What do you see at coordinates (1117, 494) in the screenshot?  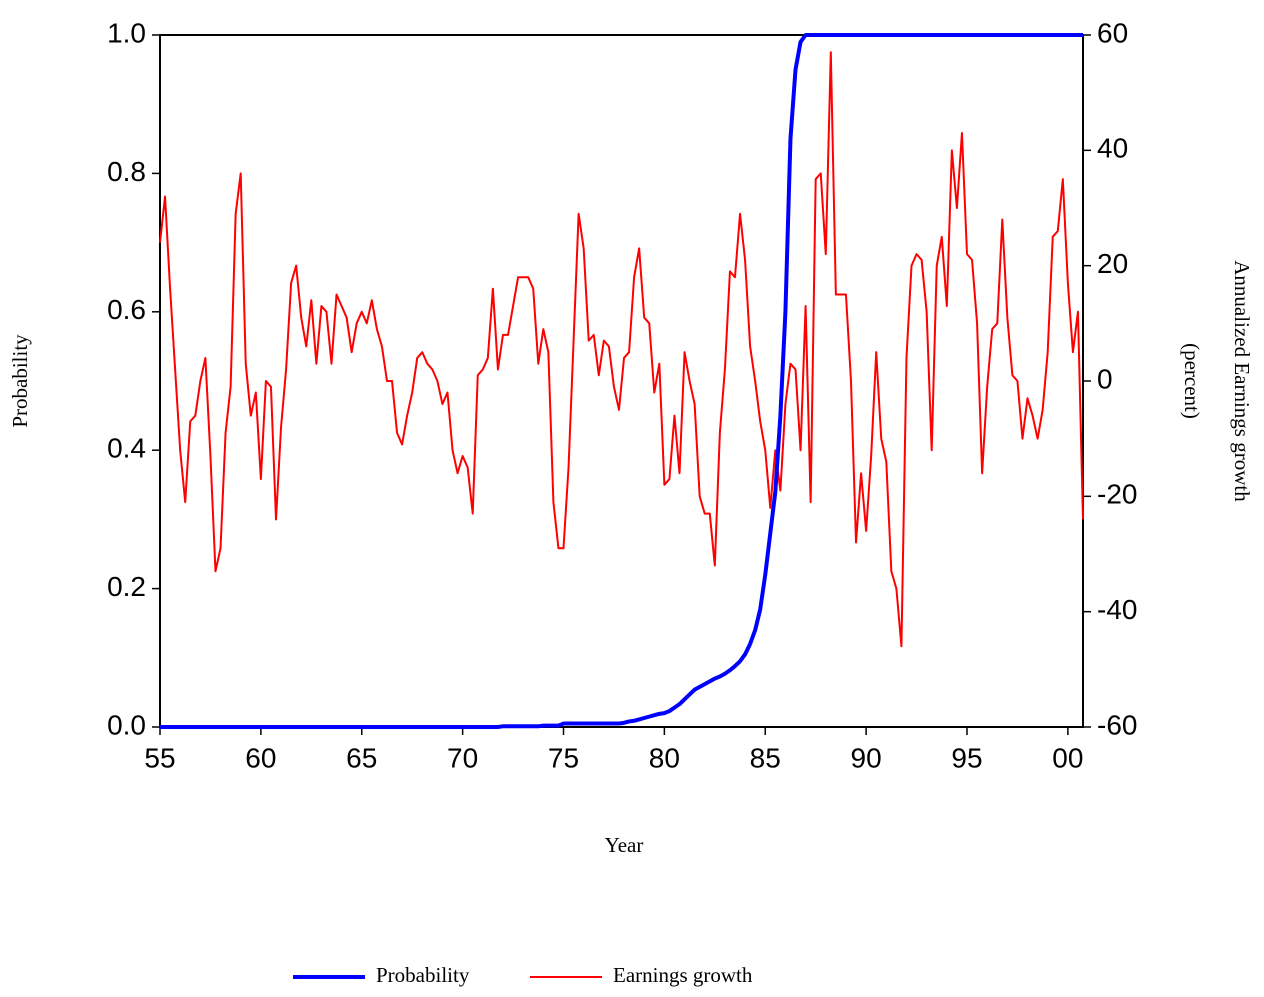 I see `y2-tick-label: -20` at bounding box center [1117, 494].